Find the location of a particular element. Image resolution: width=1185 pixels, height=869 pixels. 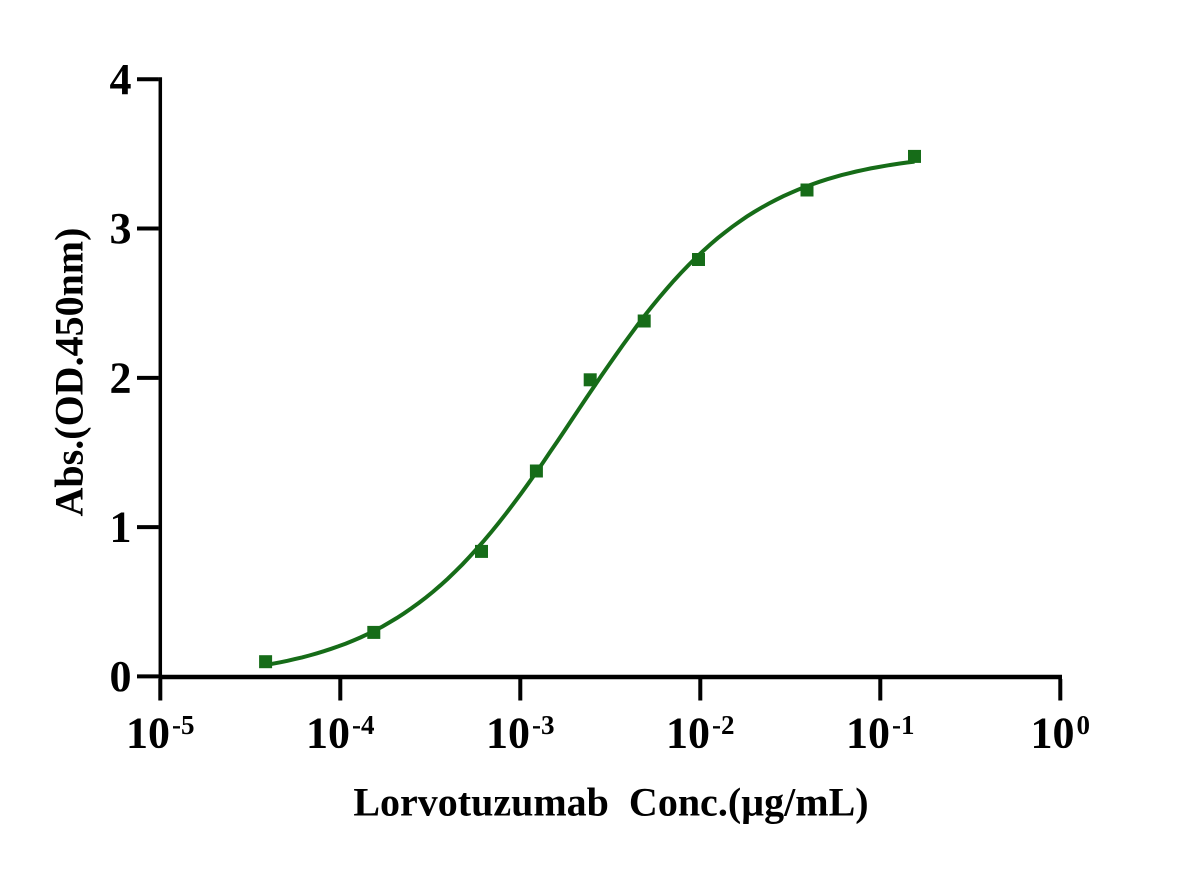

svg-text: 4 is located at coordinates (121, 79).